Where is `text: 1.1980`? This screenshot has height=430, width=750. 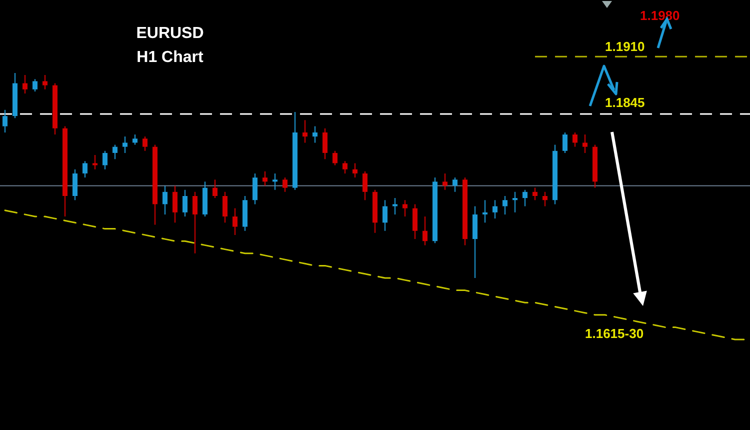
text: 1.1980 is located at coordinates (660, 15).